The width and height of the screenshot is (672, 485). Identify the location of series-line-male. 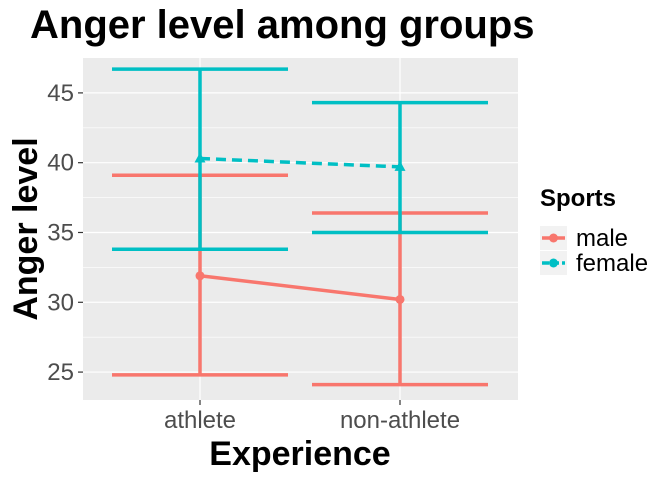
(300, 288).